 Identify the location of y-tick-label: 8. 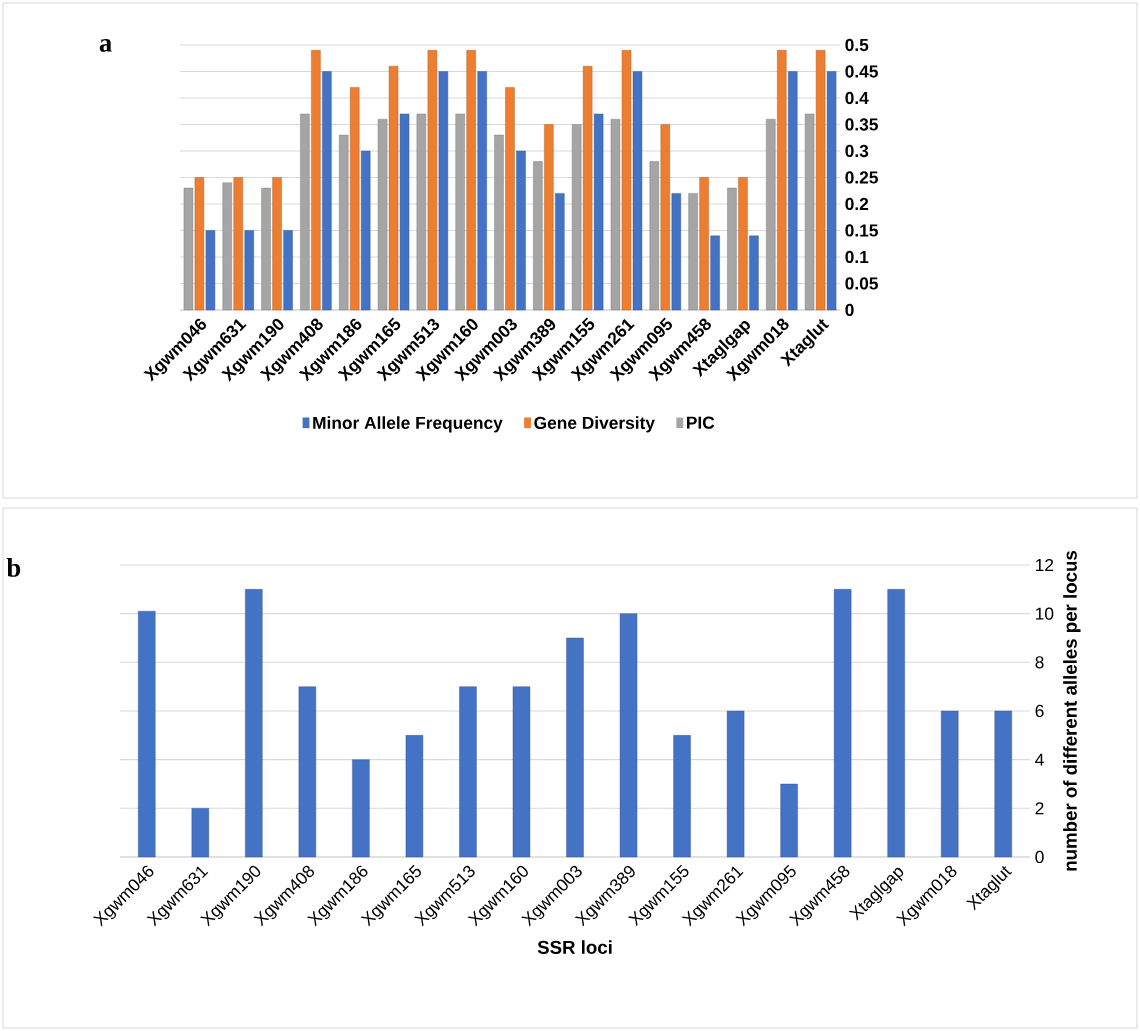
(1039, 662).